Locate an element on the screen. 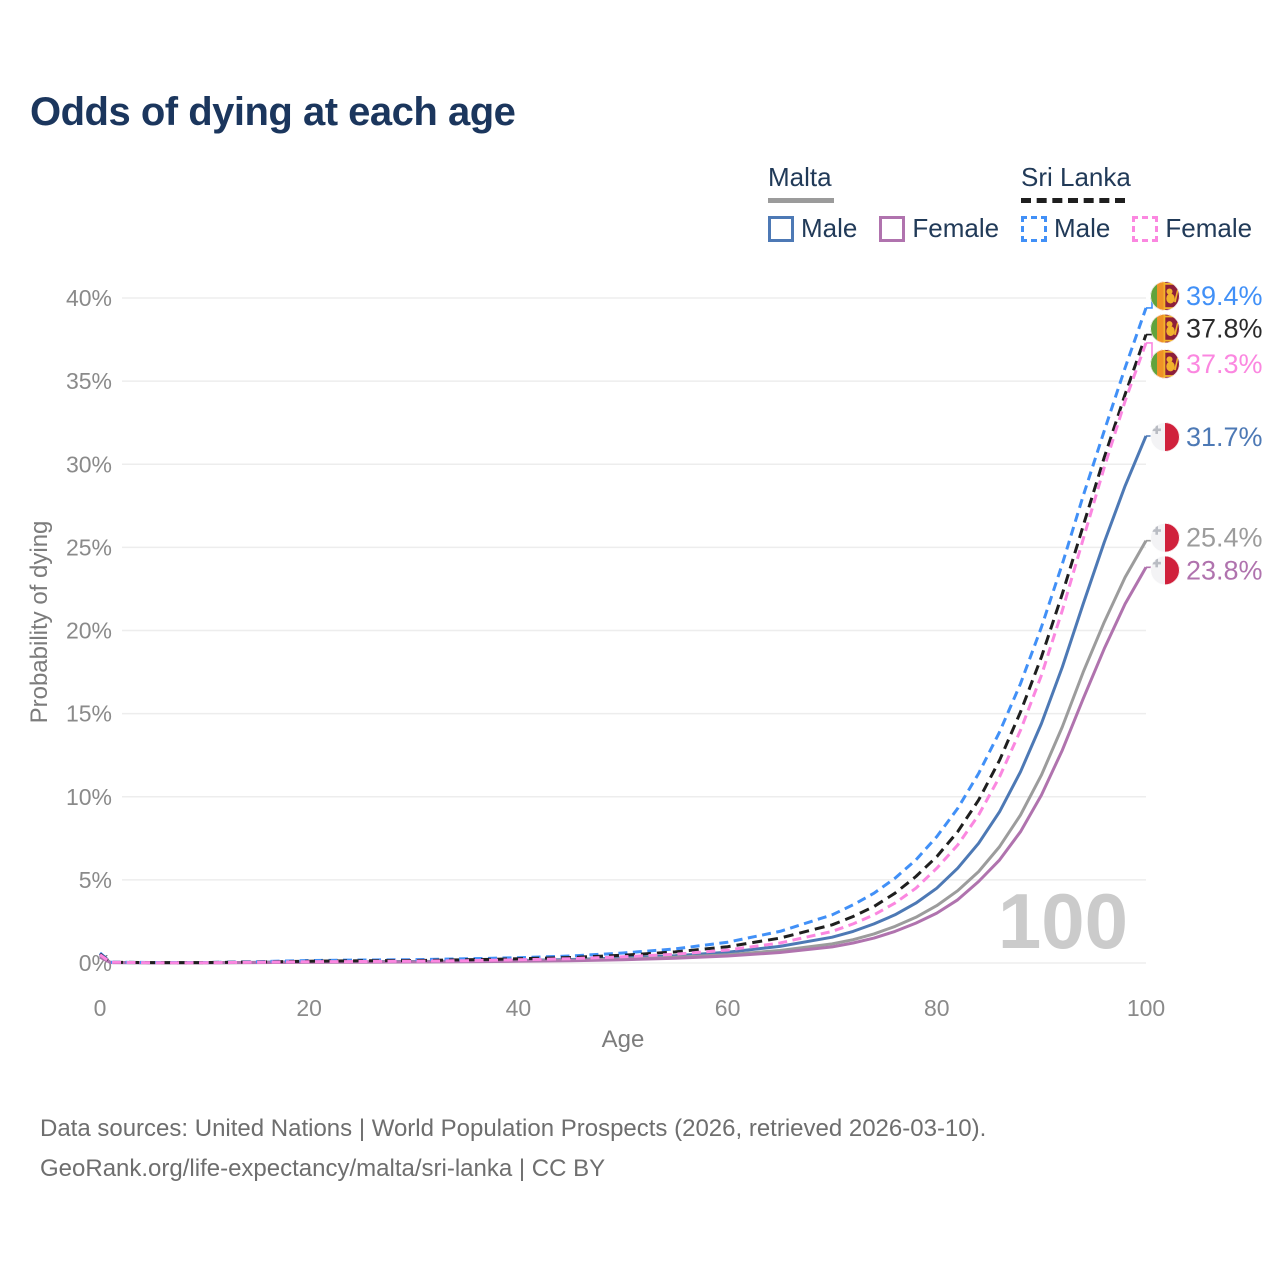 This screenshot has width=1280, height=1280. x-tick-label: 100 is located at coordinates (1146, 1008).